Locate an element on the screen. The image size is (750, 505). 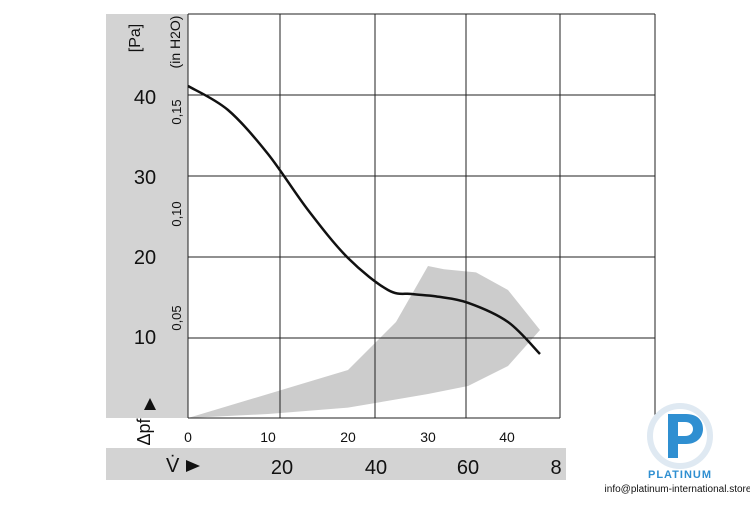
y-unit-pa: [Pa] is located at coordinates (135, 38).